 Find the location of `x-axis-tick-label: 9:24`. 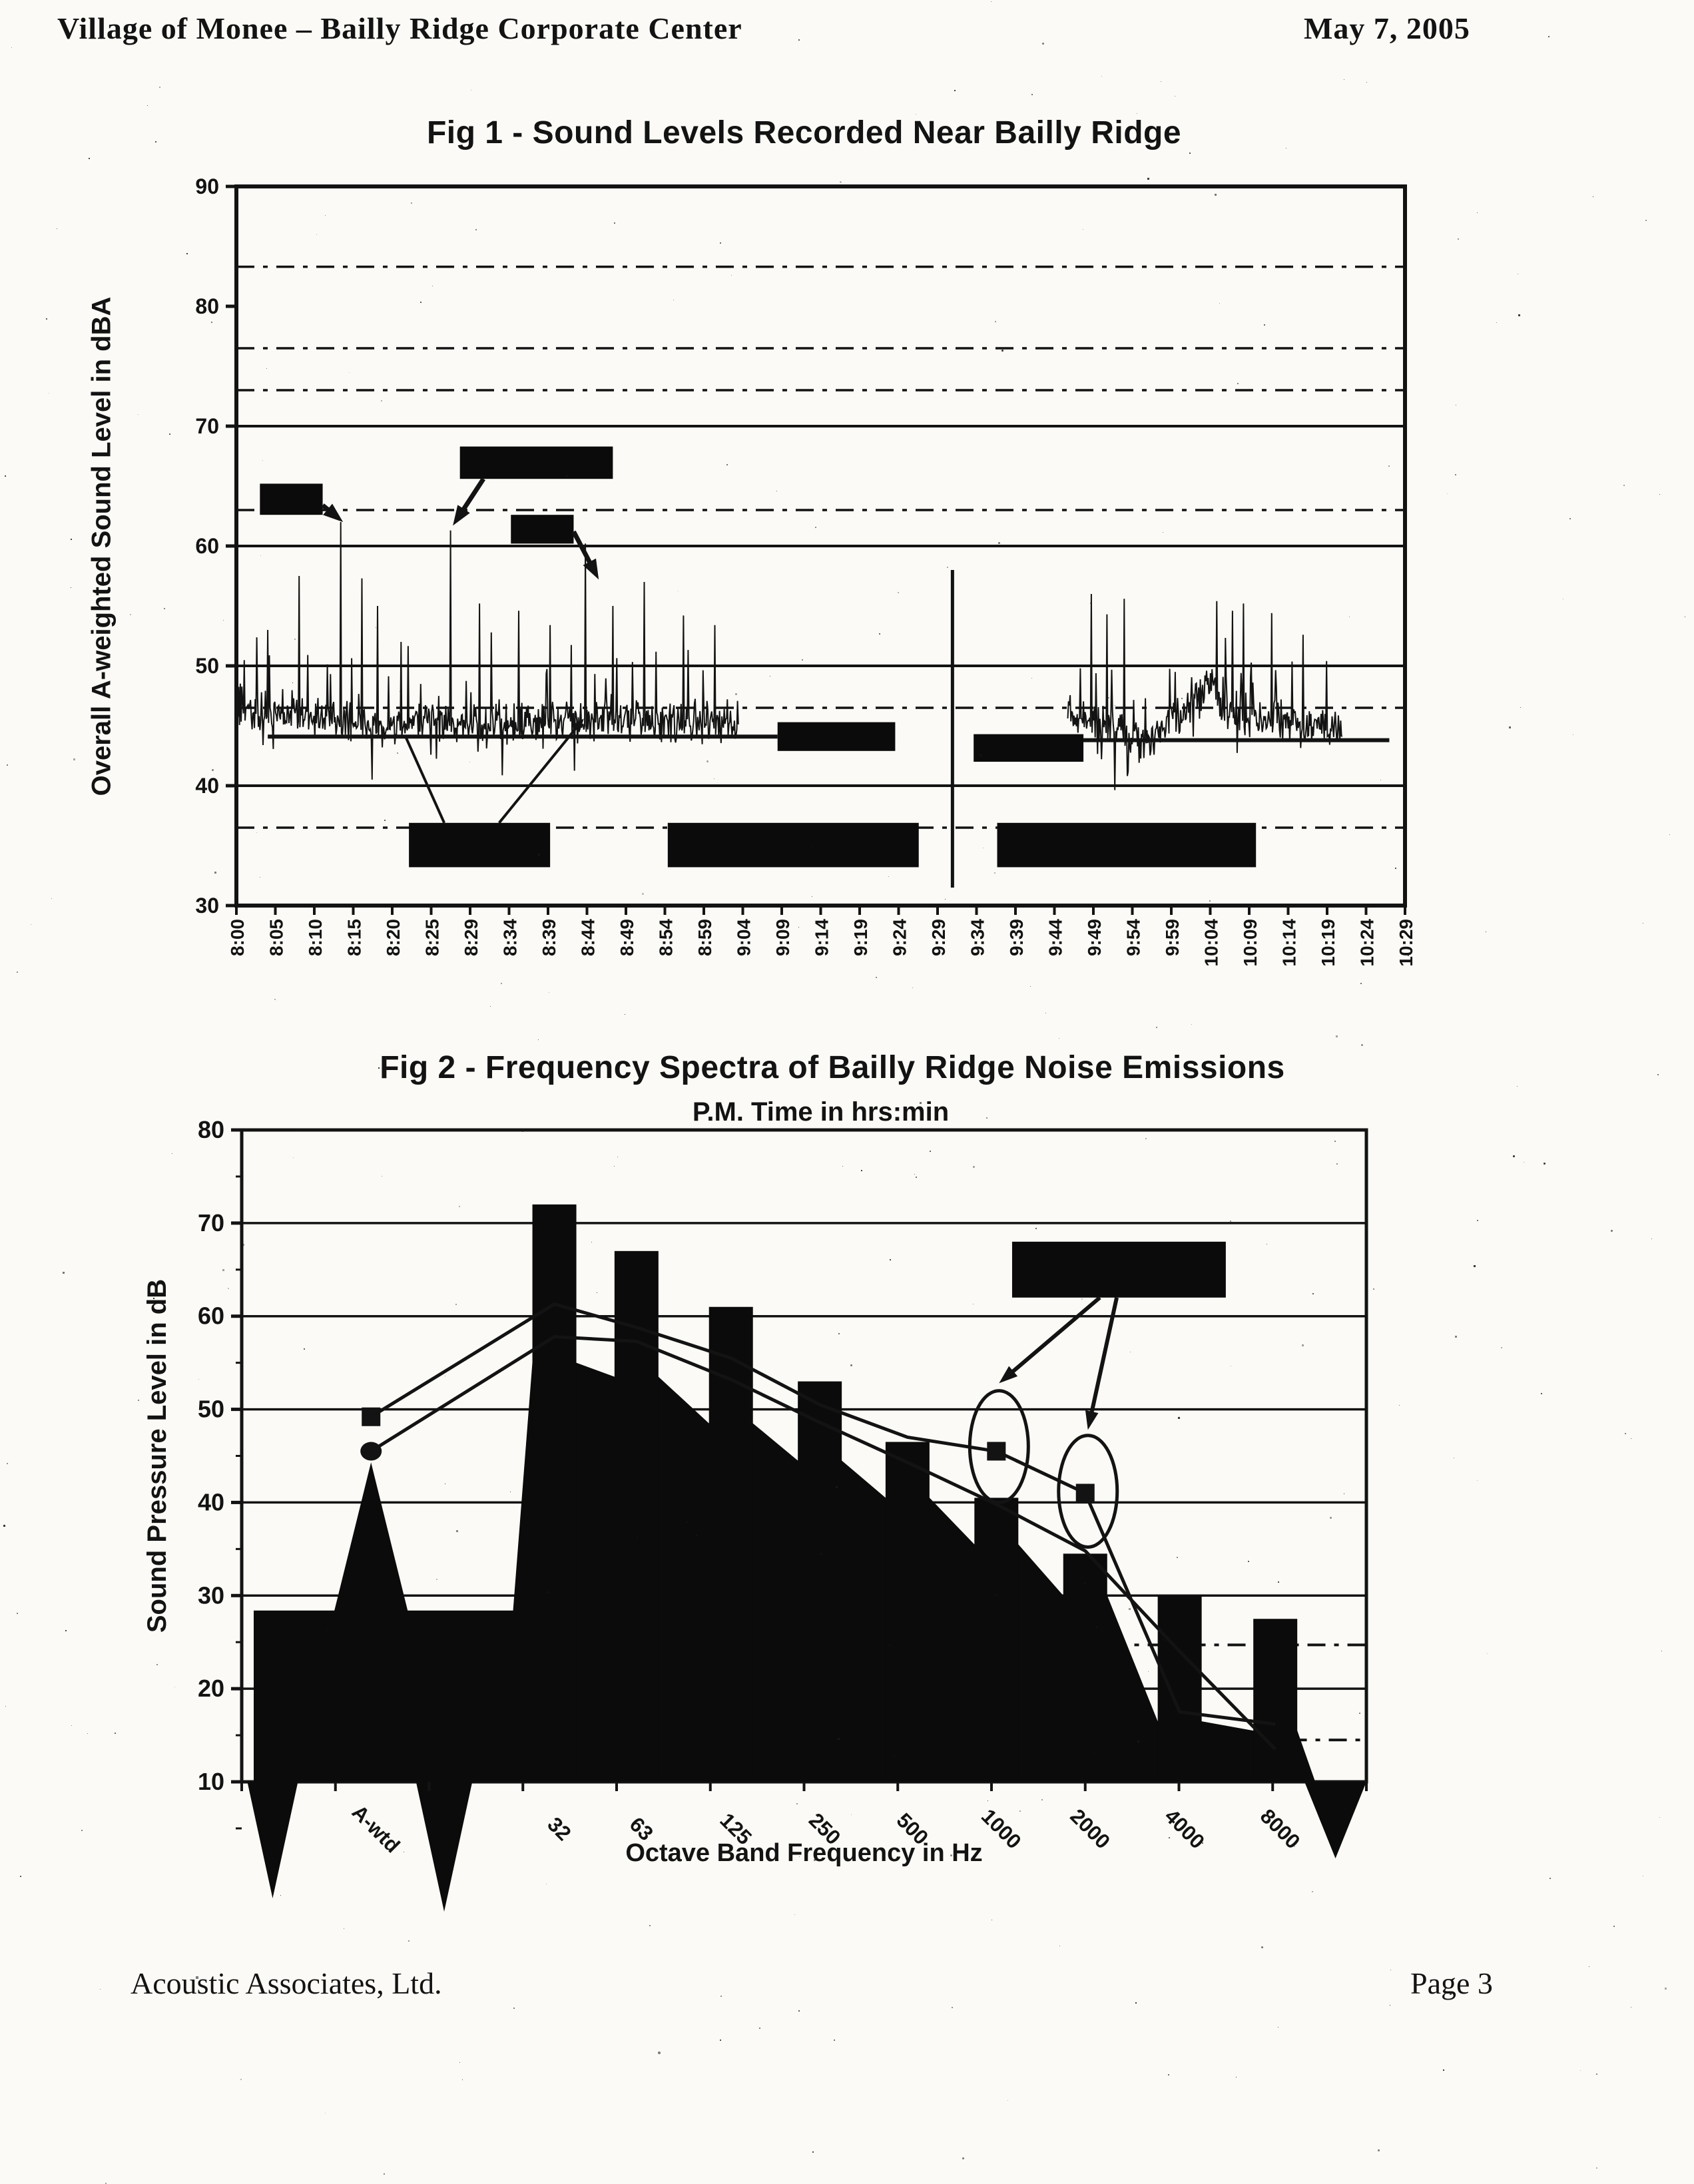

x-axis-tick-label: 9:24 is located at coordinates (900, 938).